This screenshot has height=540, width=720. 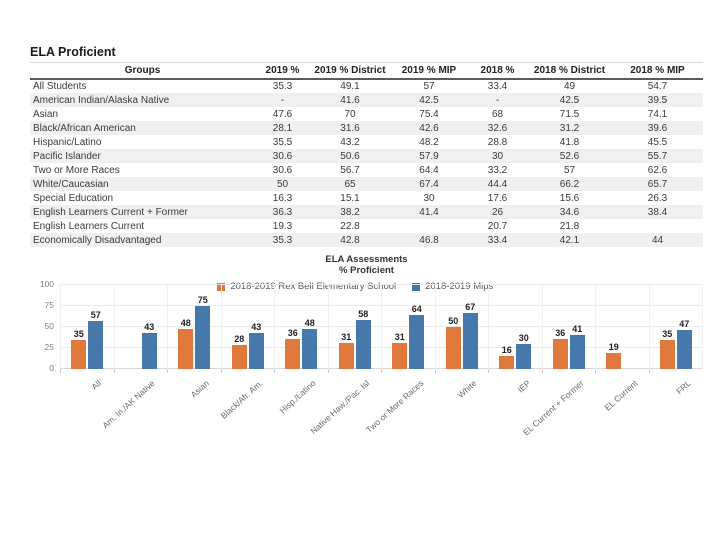 I want to click on legend-label: 2018-2019 Rex Bell Elementary School, so click(x=313, y=286).